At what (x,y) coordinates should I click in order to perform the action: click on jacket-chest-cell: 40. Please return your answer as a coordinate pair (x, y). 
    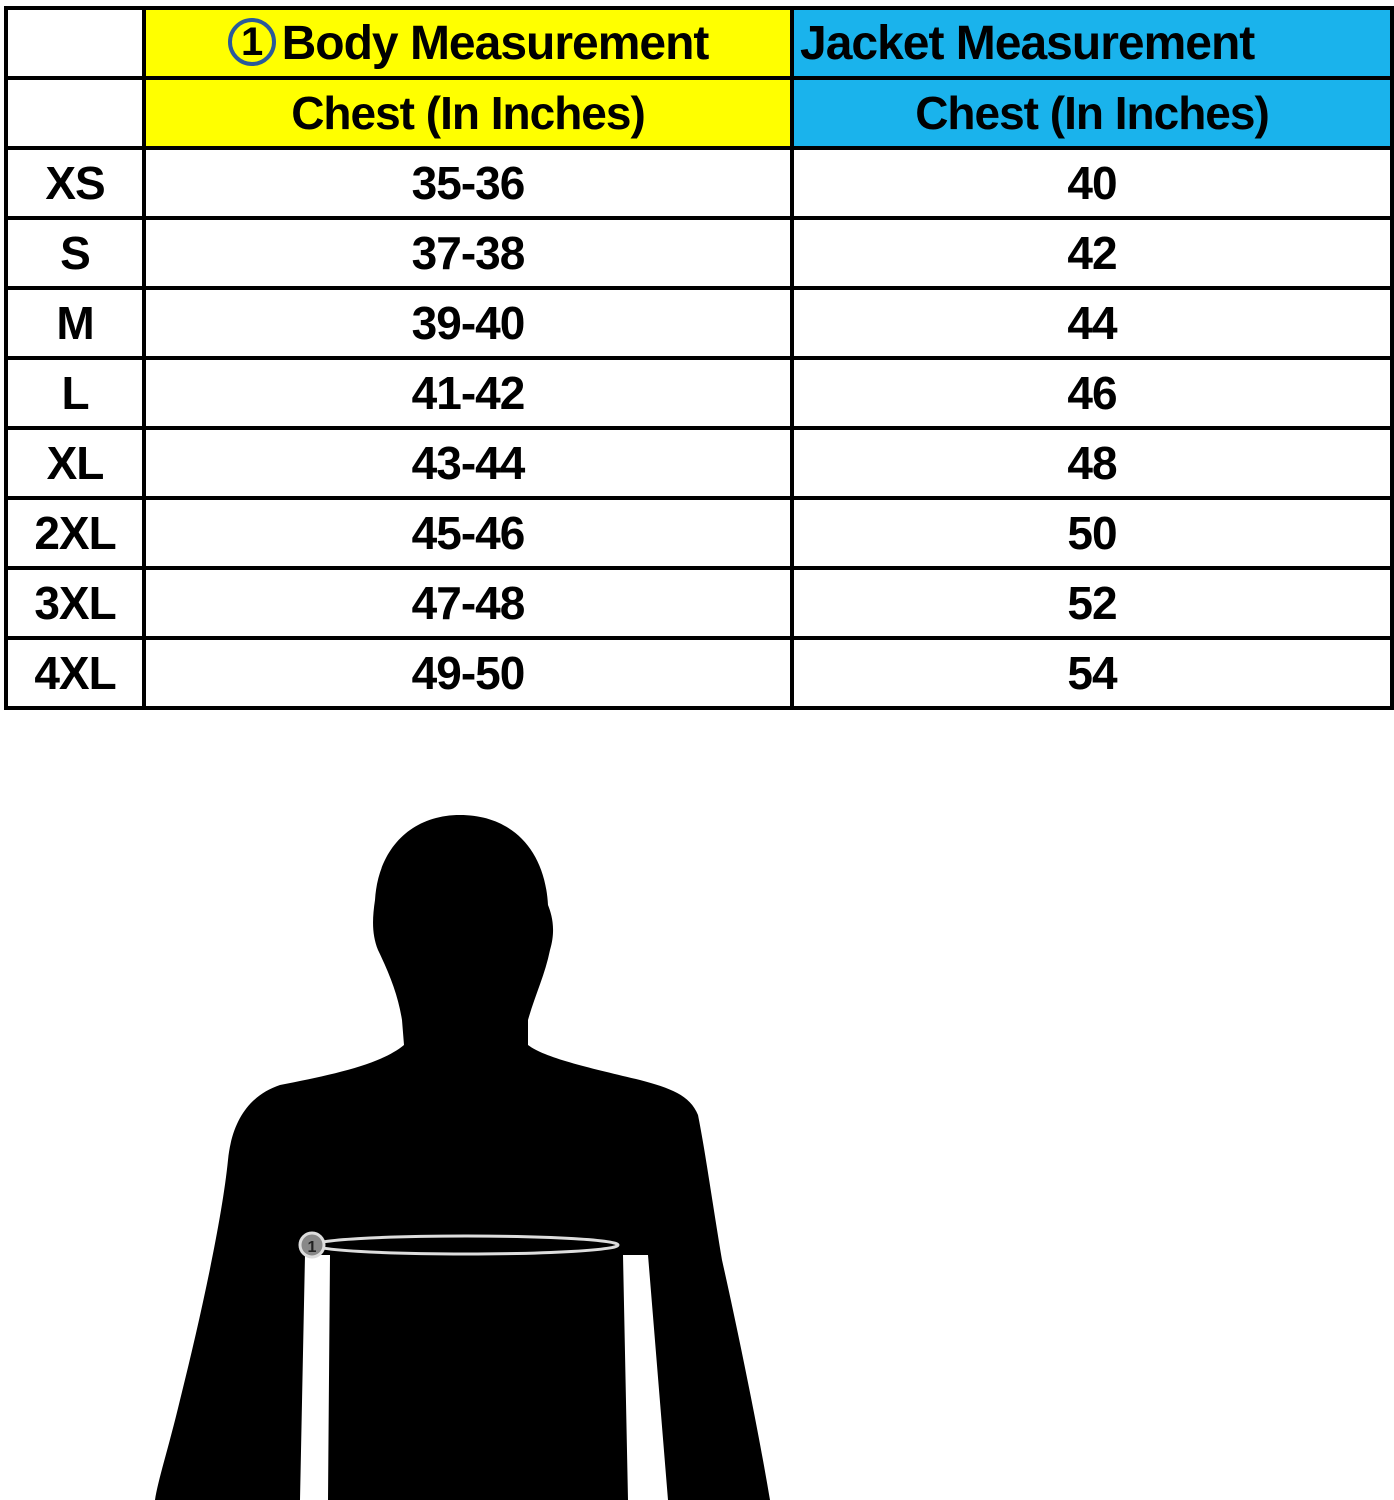
    Looking at the image, I should click on (1092, 183).